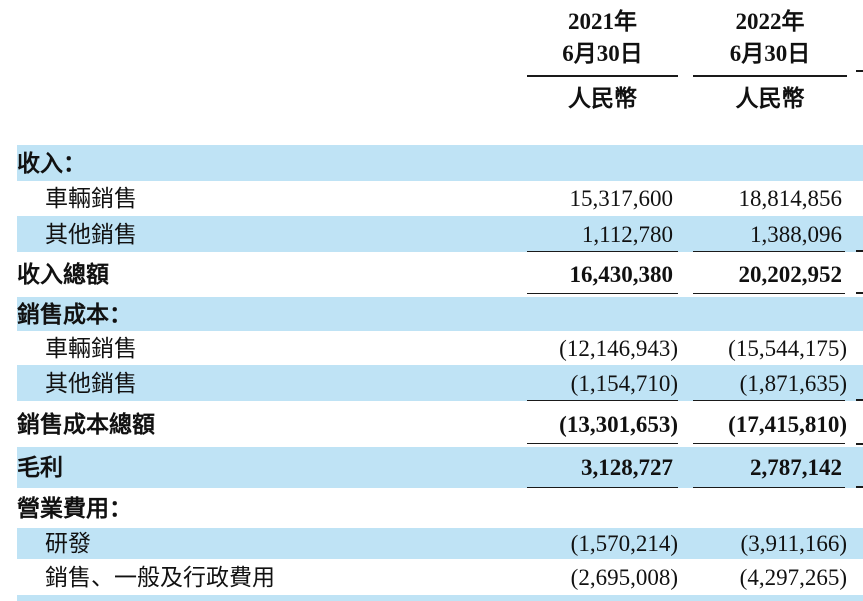  I want to click on value-2022: 20,202,952, so click(790, 274).